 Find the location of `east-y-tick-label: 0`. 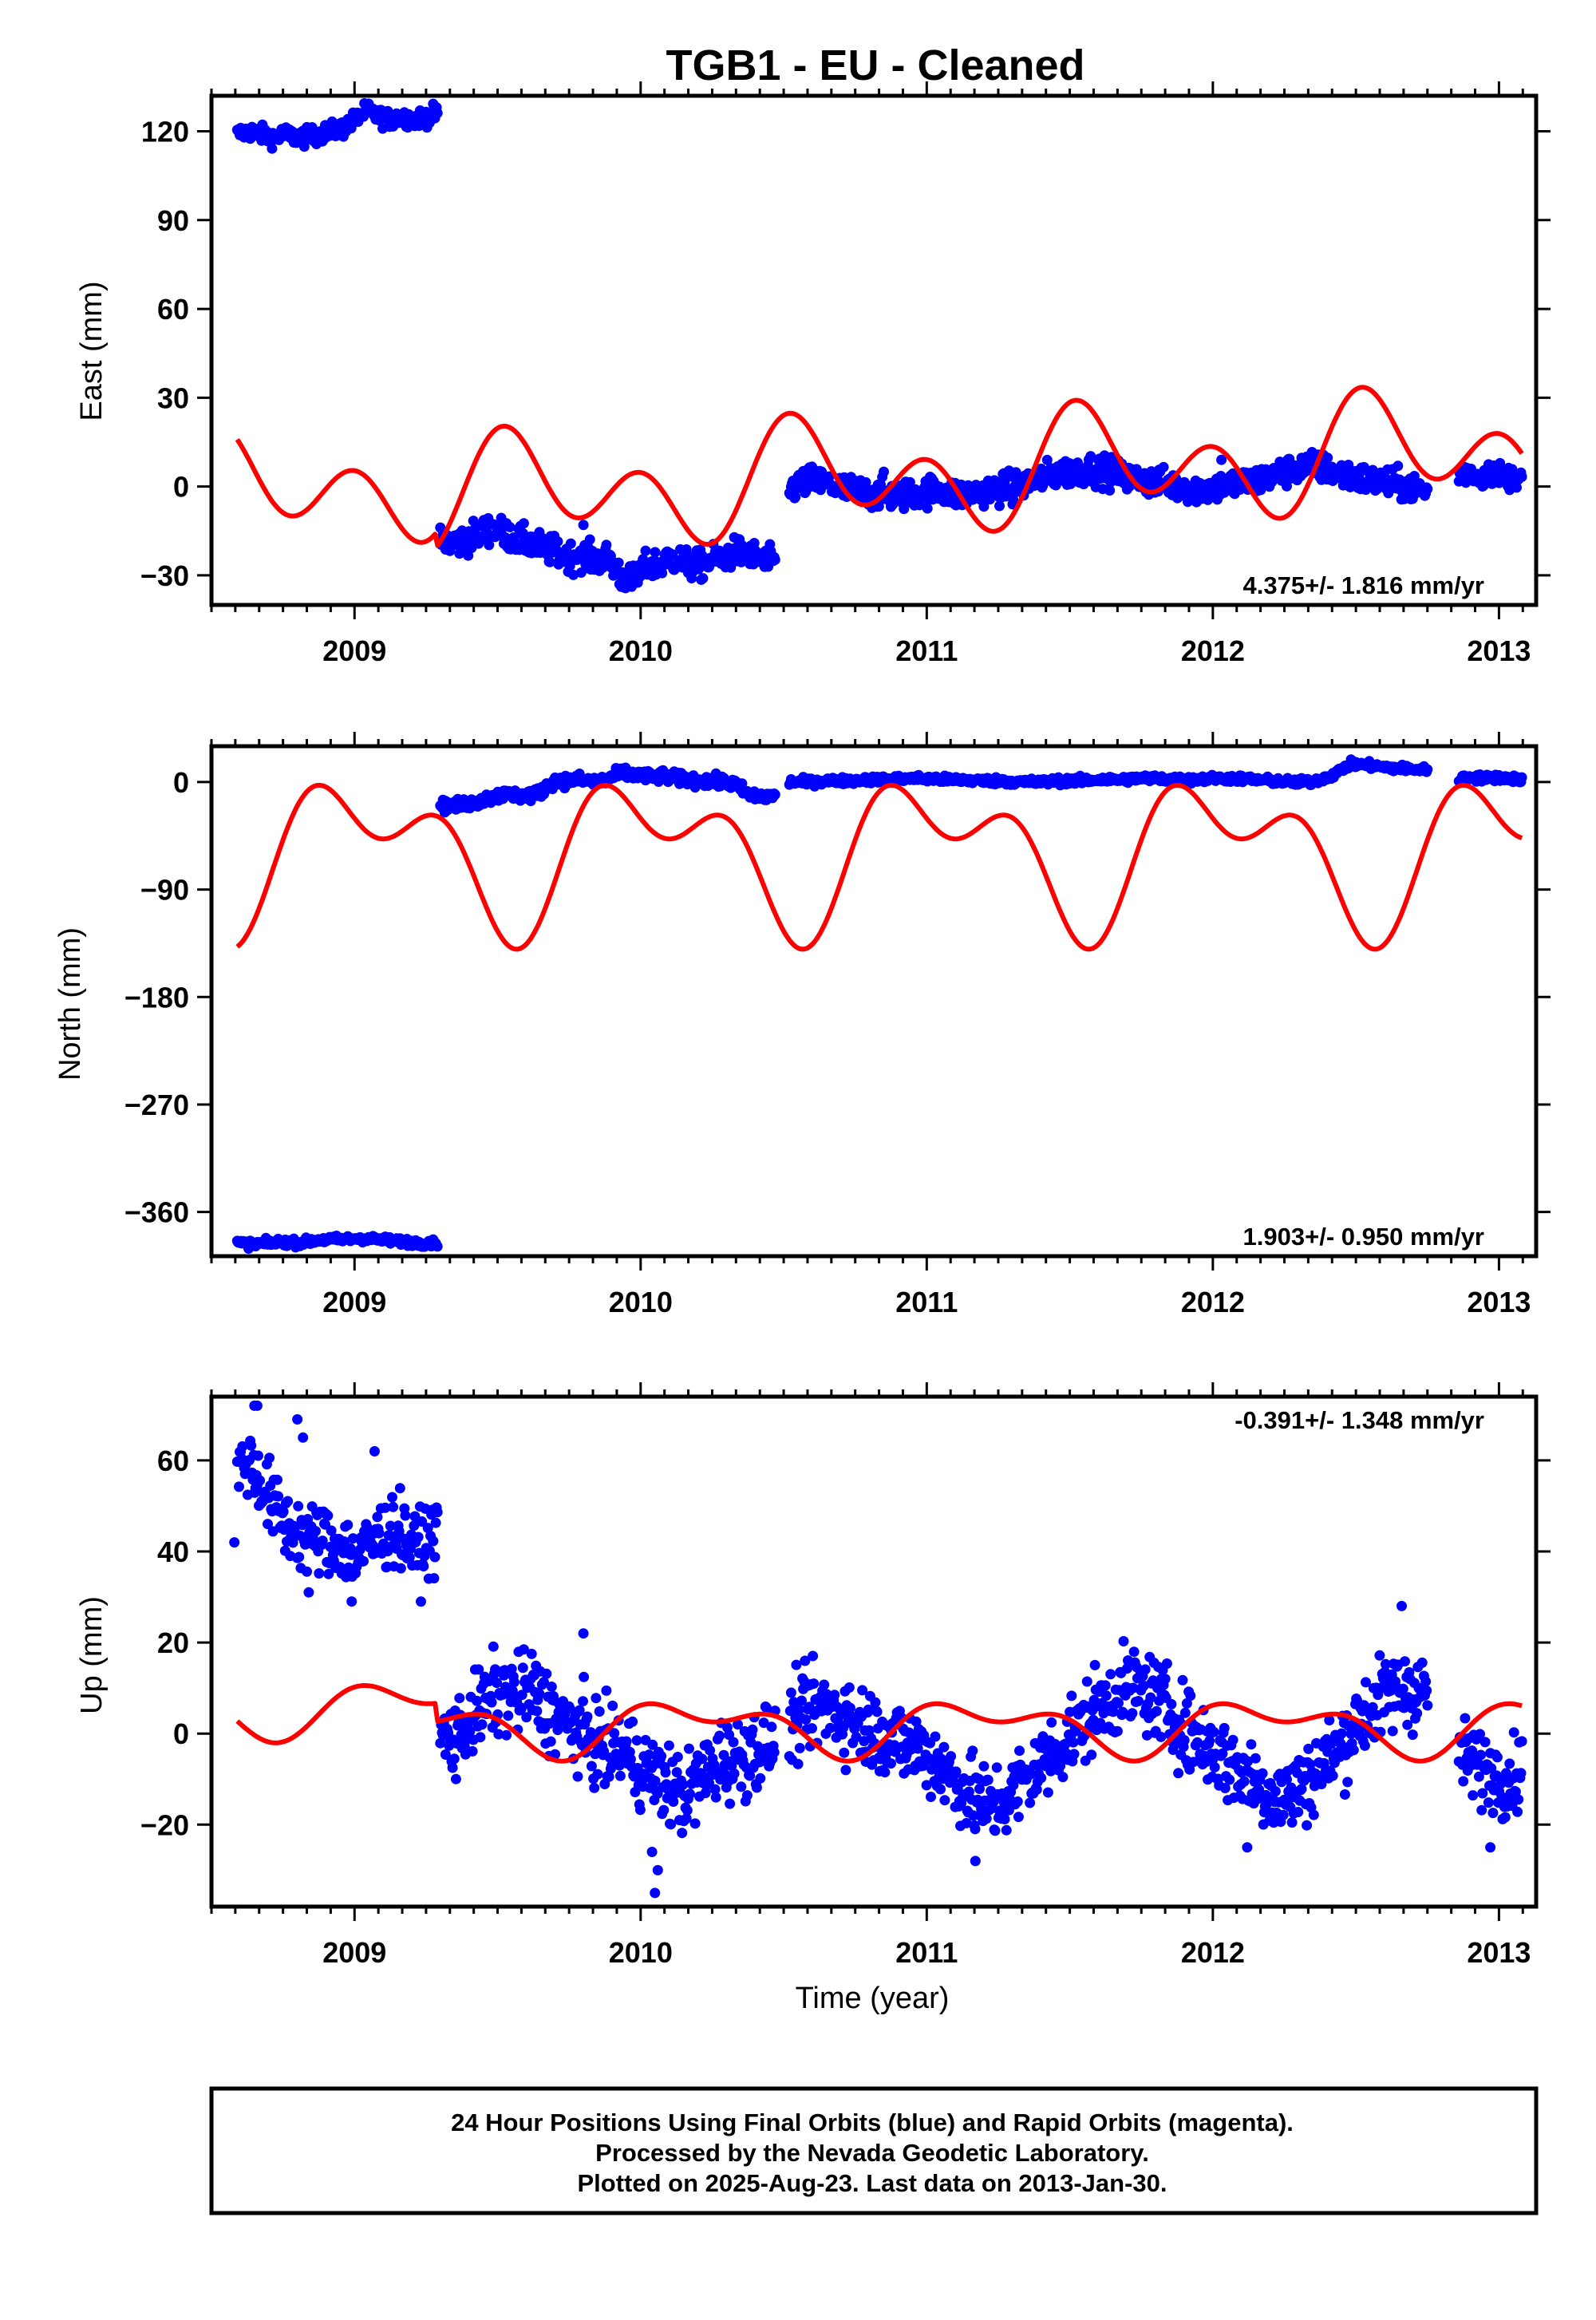

east-y-tick-label: 0 is located at coordinates (181, 487).